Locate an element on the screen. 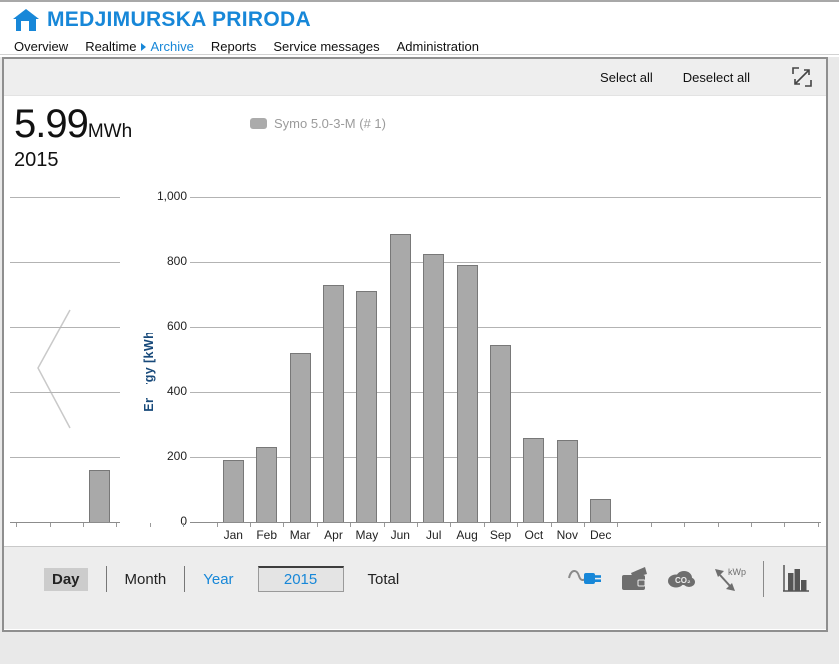 The width and height of the screenshot is (839, 664). x-label-Nov: Nov is located at coordinates (567, 535).